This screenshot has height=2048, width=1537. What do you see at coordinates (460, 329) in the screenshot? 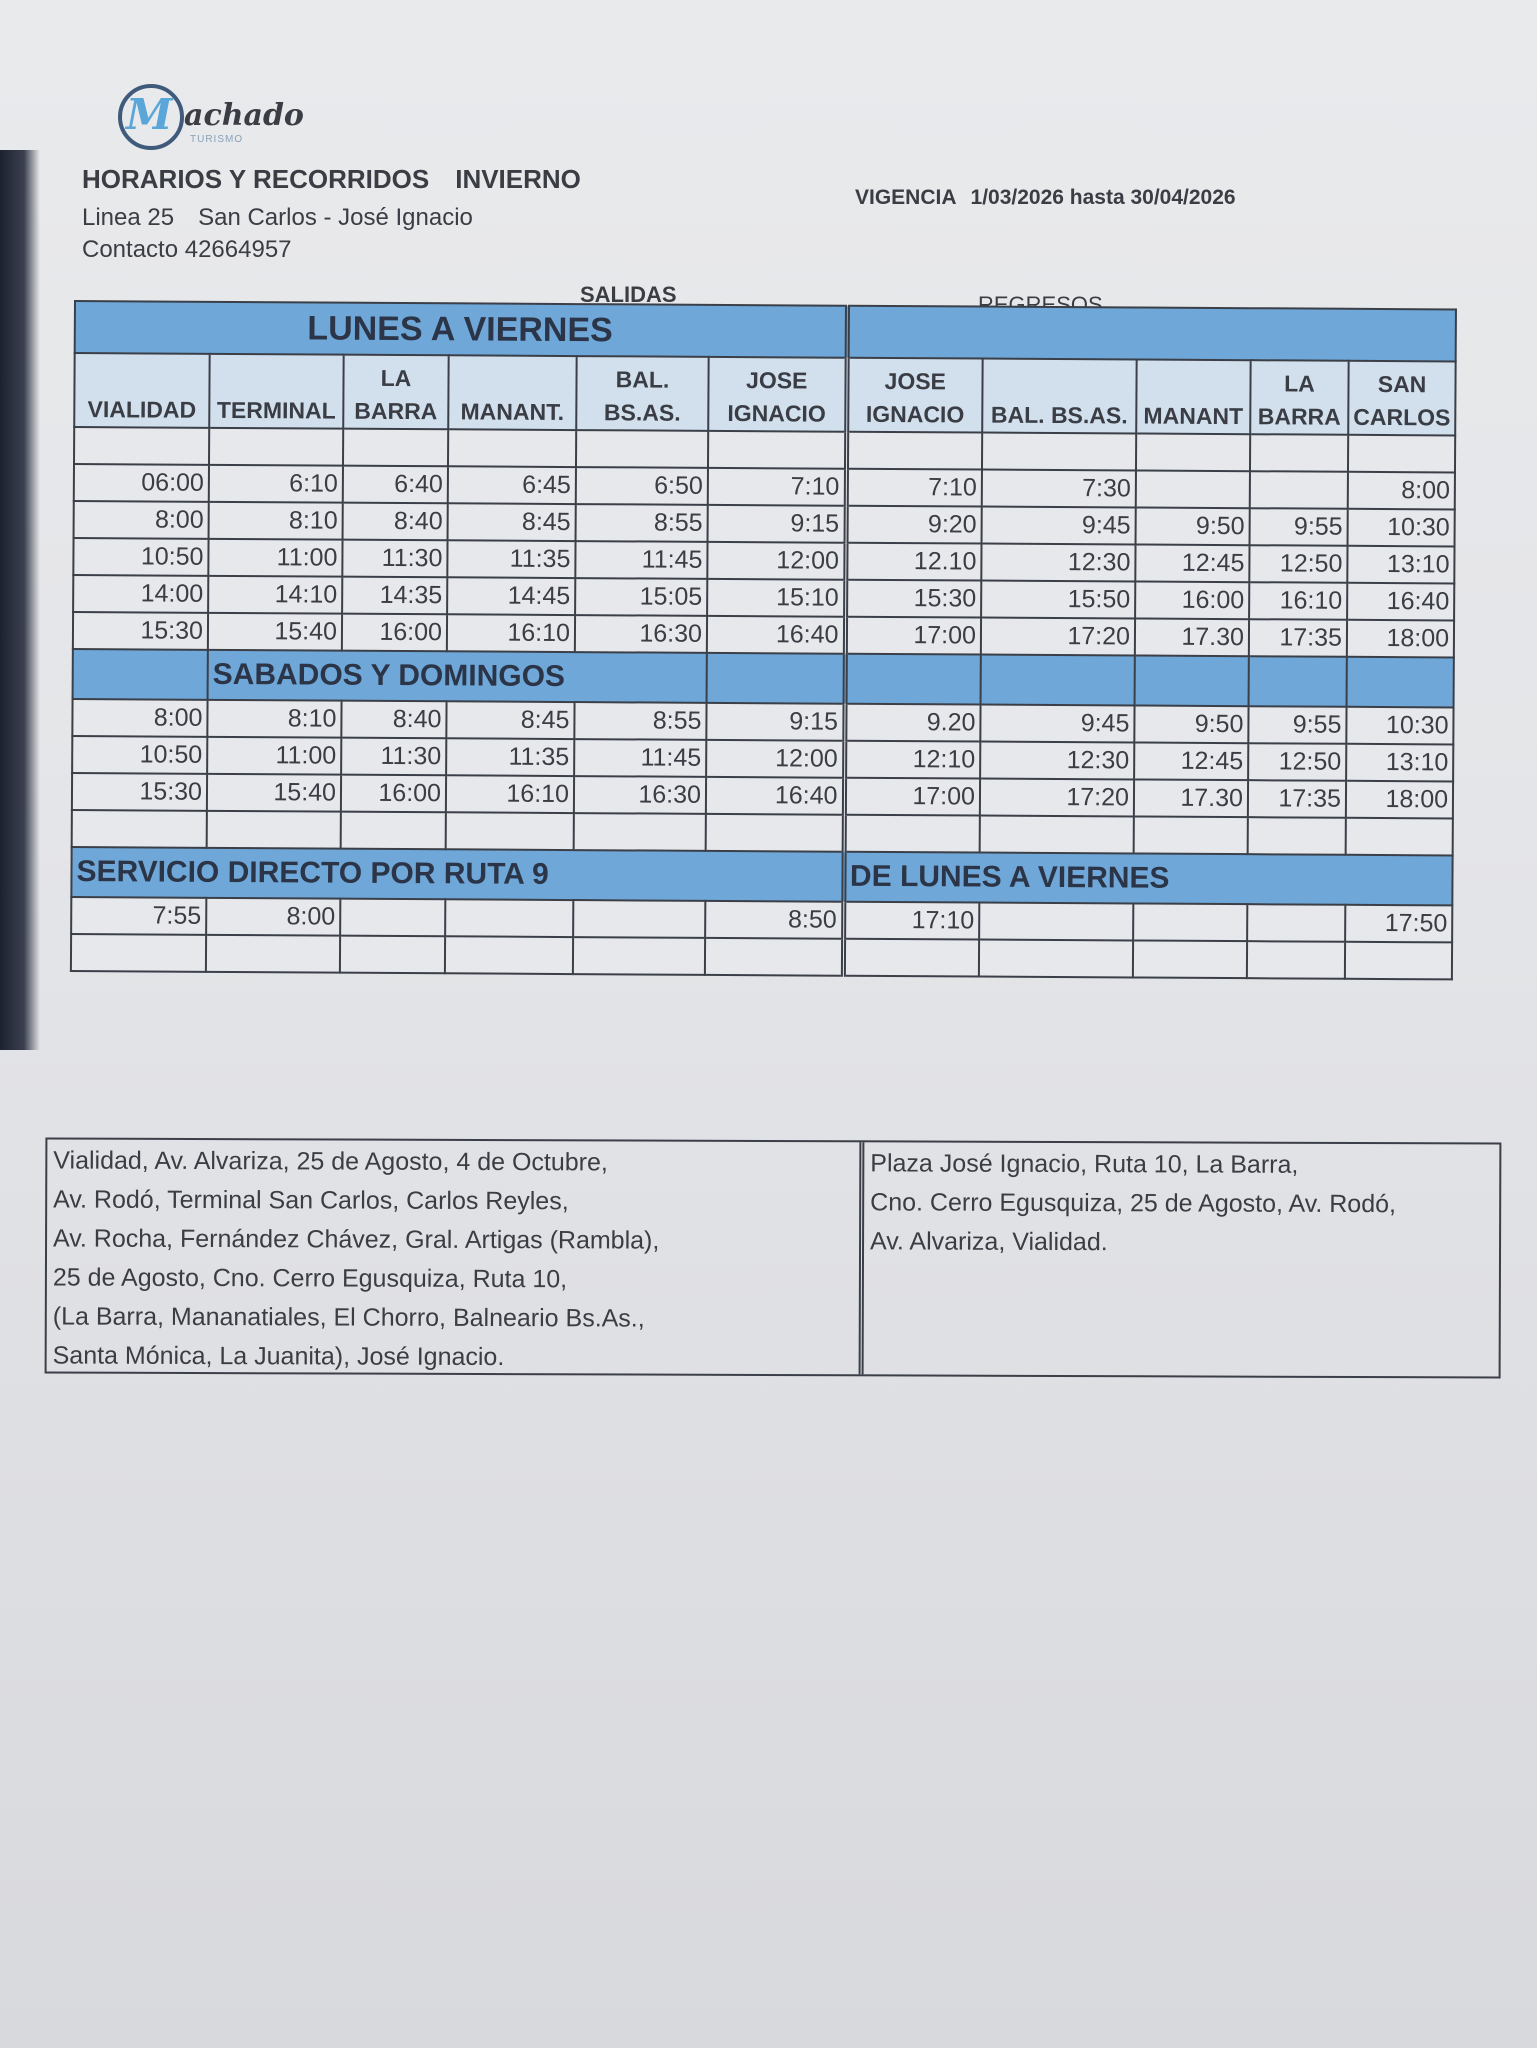
I see `weekday-title: LUNES A VIERNES` at bounding box center [460, 329].